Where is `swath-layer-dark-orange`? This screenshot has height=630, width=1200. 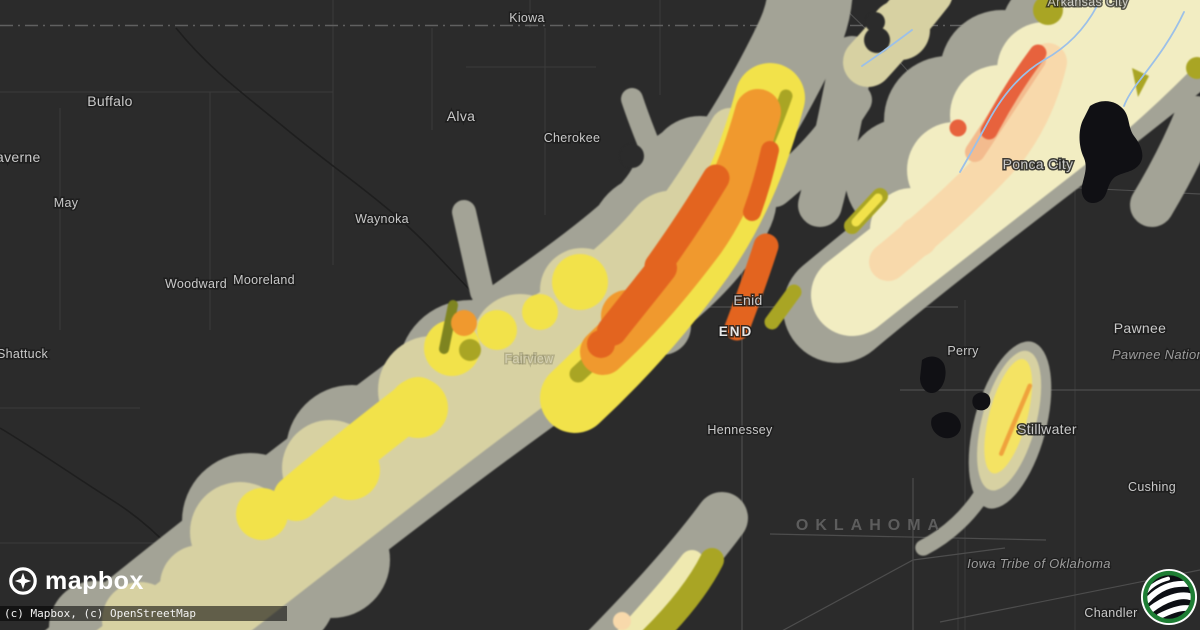 swath-layer-dark-orange is located at coordinates (683, 249).